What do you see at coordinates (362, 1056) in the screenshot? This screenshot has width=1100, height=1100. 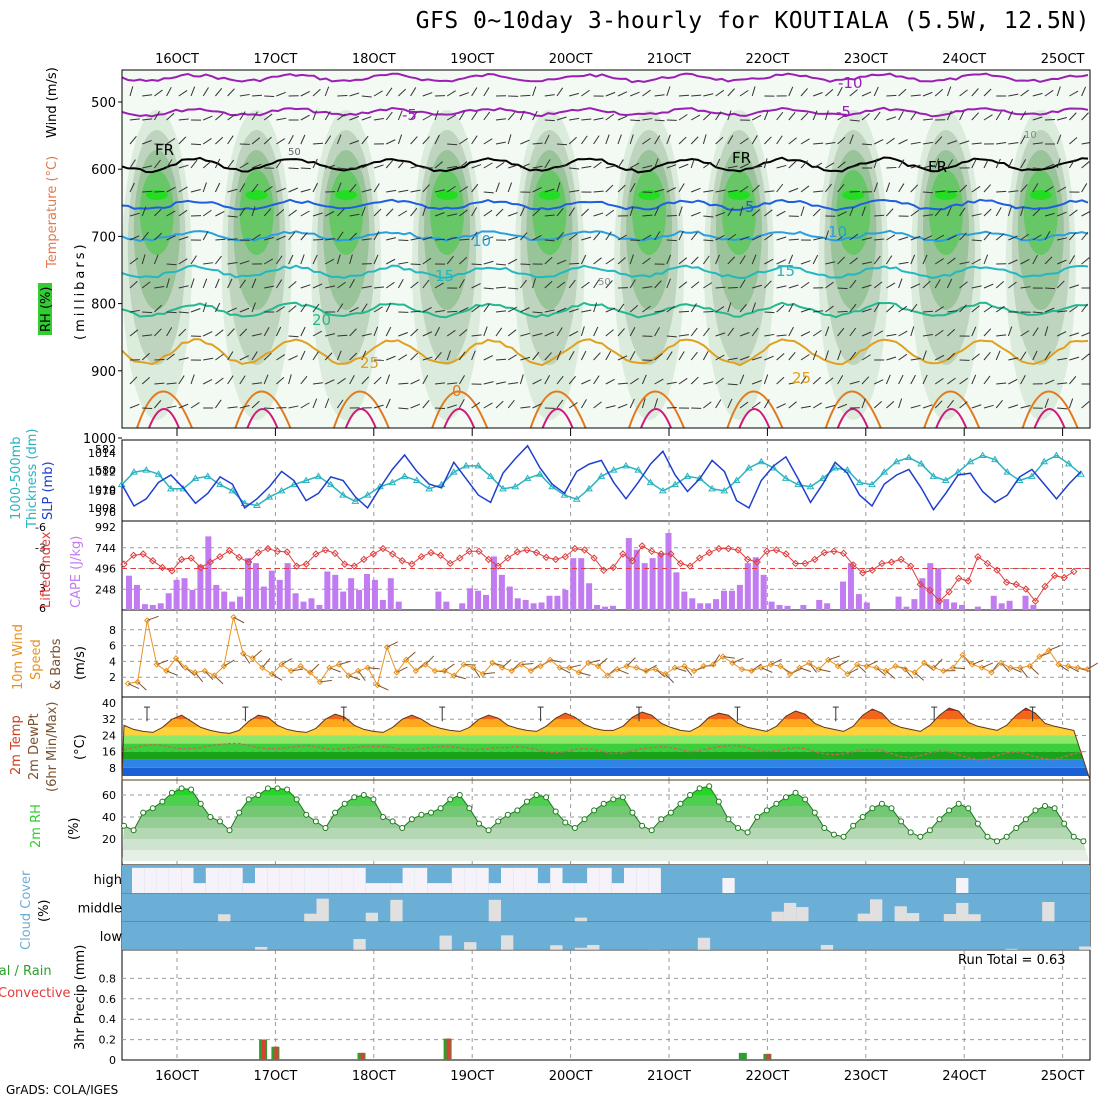 I see `precip-convective-bar` at bounding box center [362, 1056].